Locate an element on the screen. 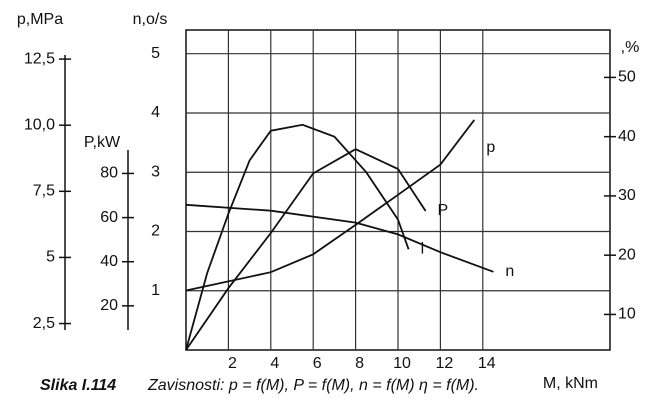  x-tick-label: 2 is located at coordinates (232, 363).